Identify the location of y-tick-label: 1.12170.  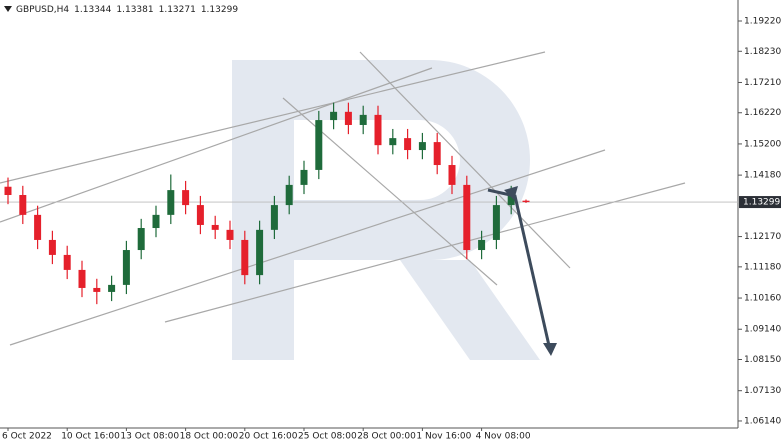
(762, 237).